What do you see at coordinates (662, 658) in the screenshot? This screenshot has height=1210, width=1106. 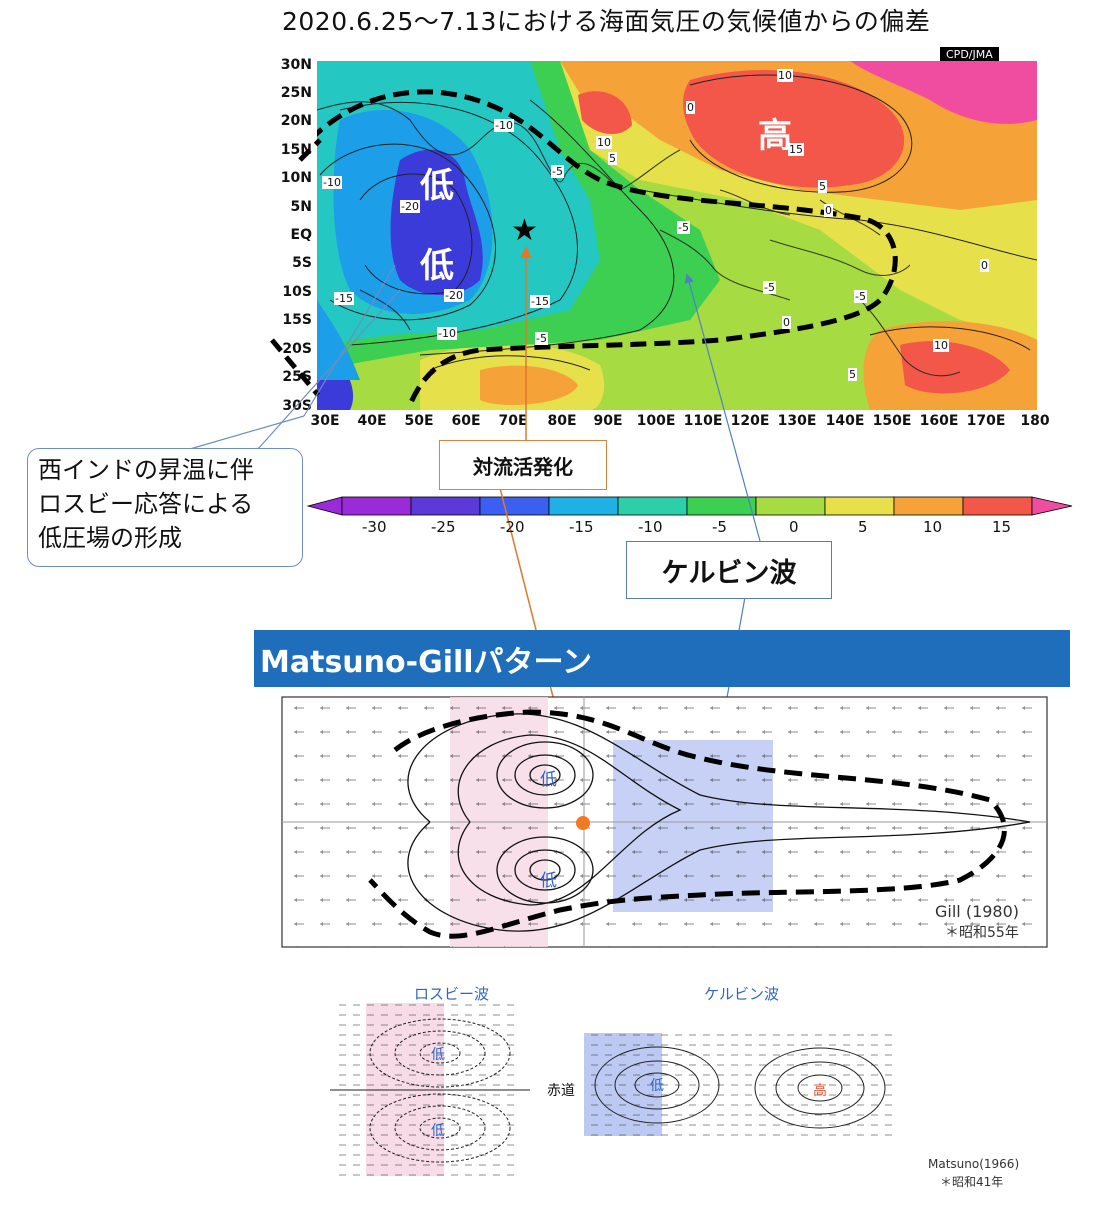 I see `section-banner: Matsuno-Gillパターン` at bounding box center [662, 658].